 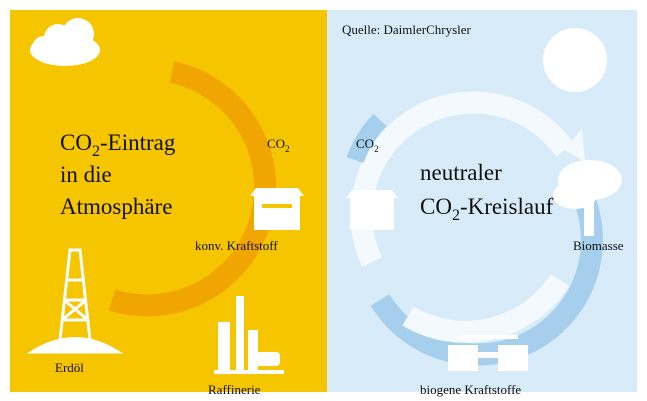 I want to click on right-title: CO2-Kreislauf, so click(x=487, y=209).